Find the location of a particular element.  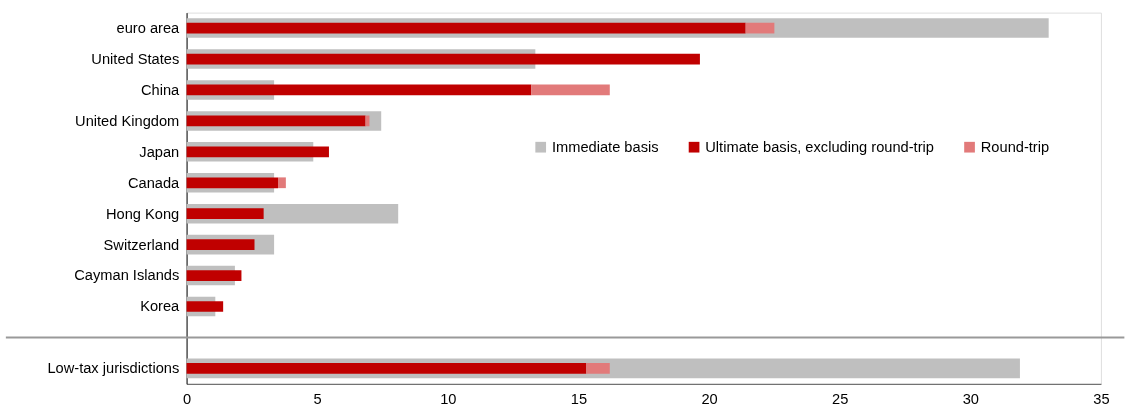

y-tick-label: China is located at coordinates (160, 89).